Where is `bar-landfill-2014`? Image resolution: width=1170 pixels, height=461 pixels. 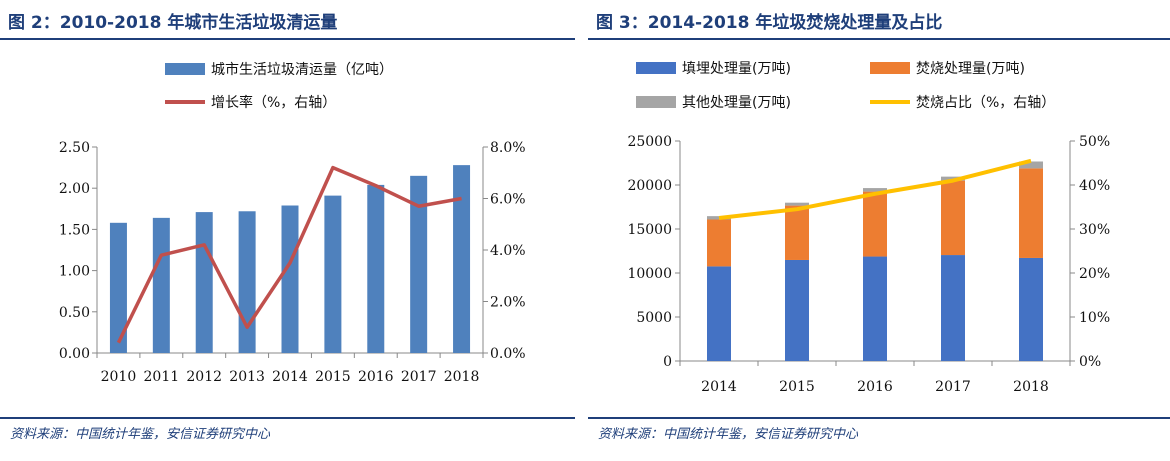
bar-landfill-2014 is located at coordinates (719, 313).